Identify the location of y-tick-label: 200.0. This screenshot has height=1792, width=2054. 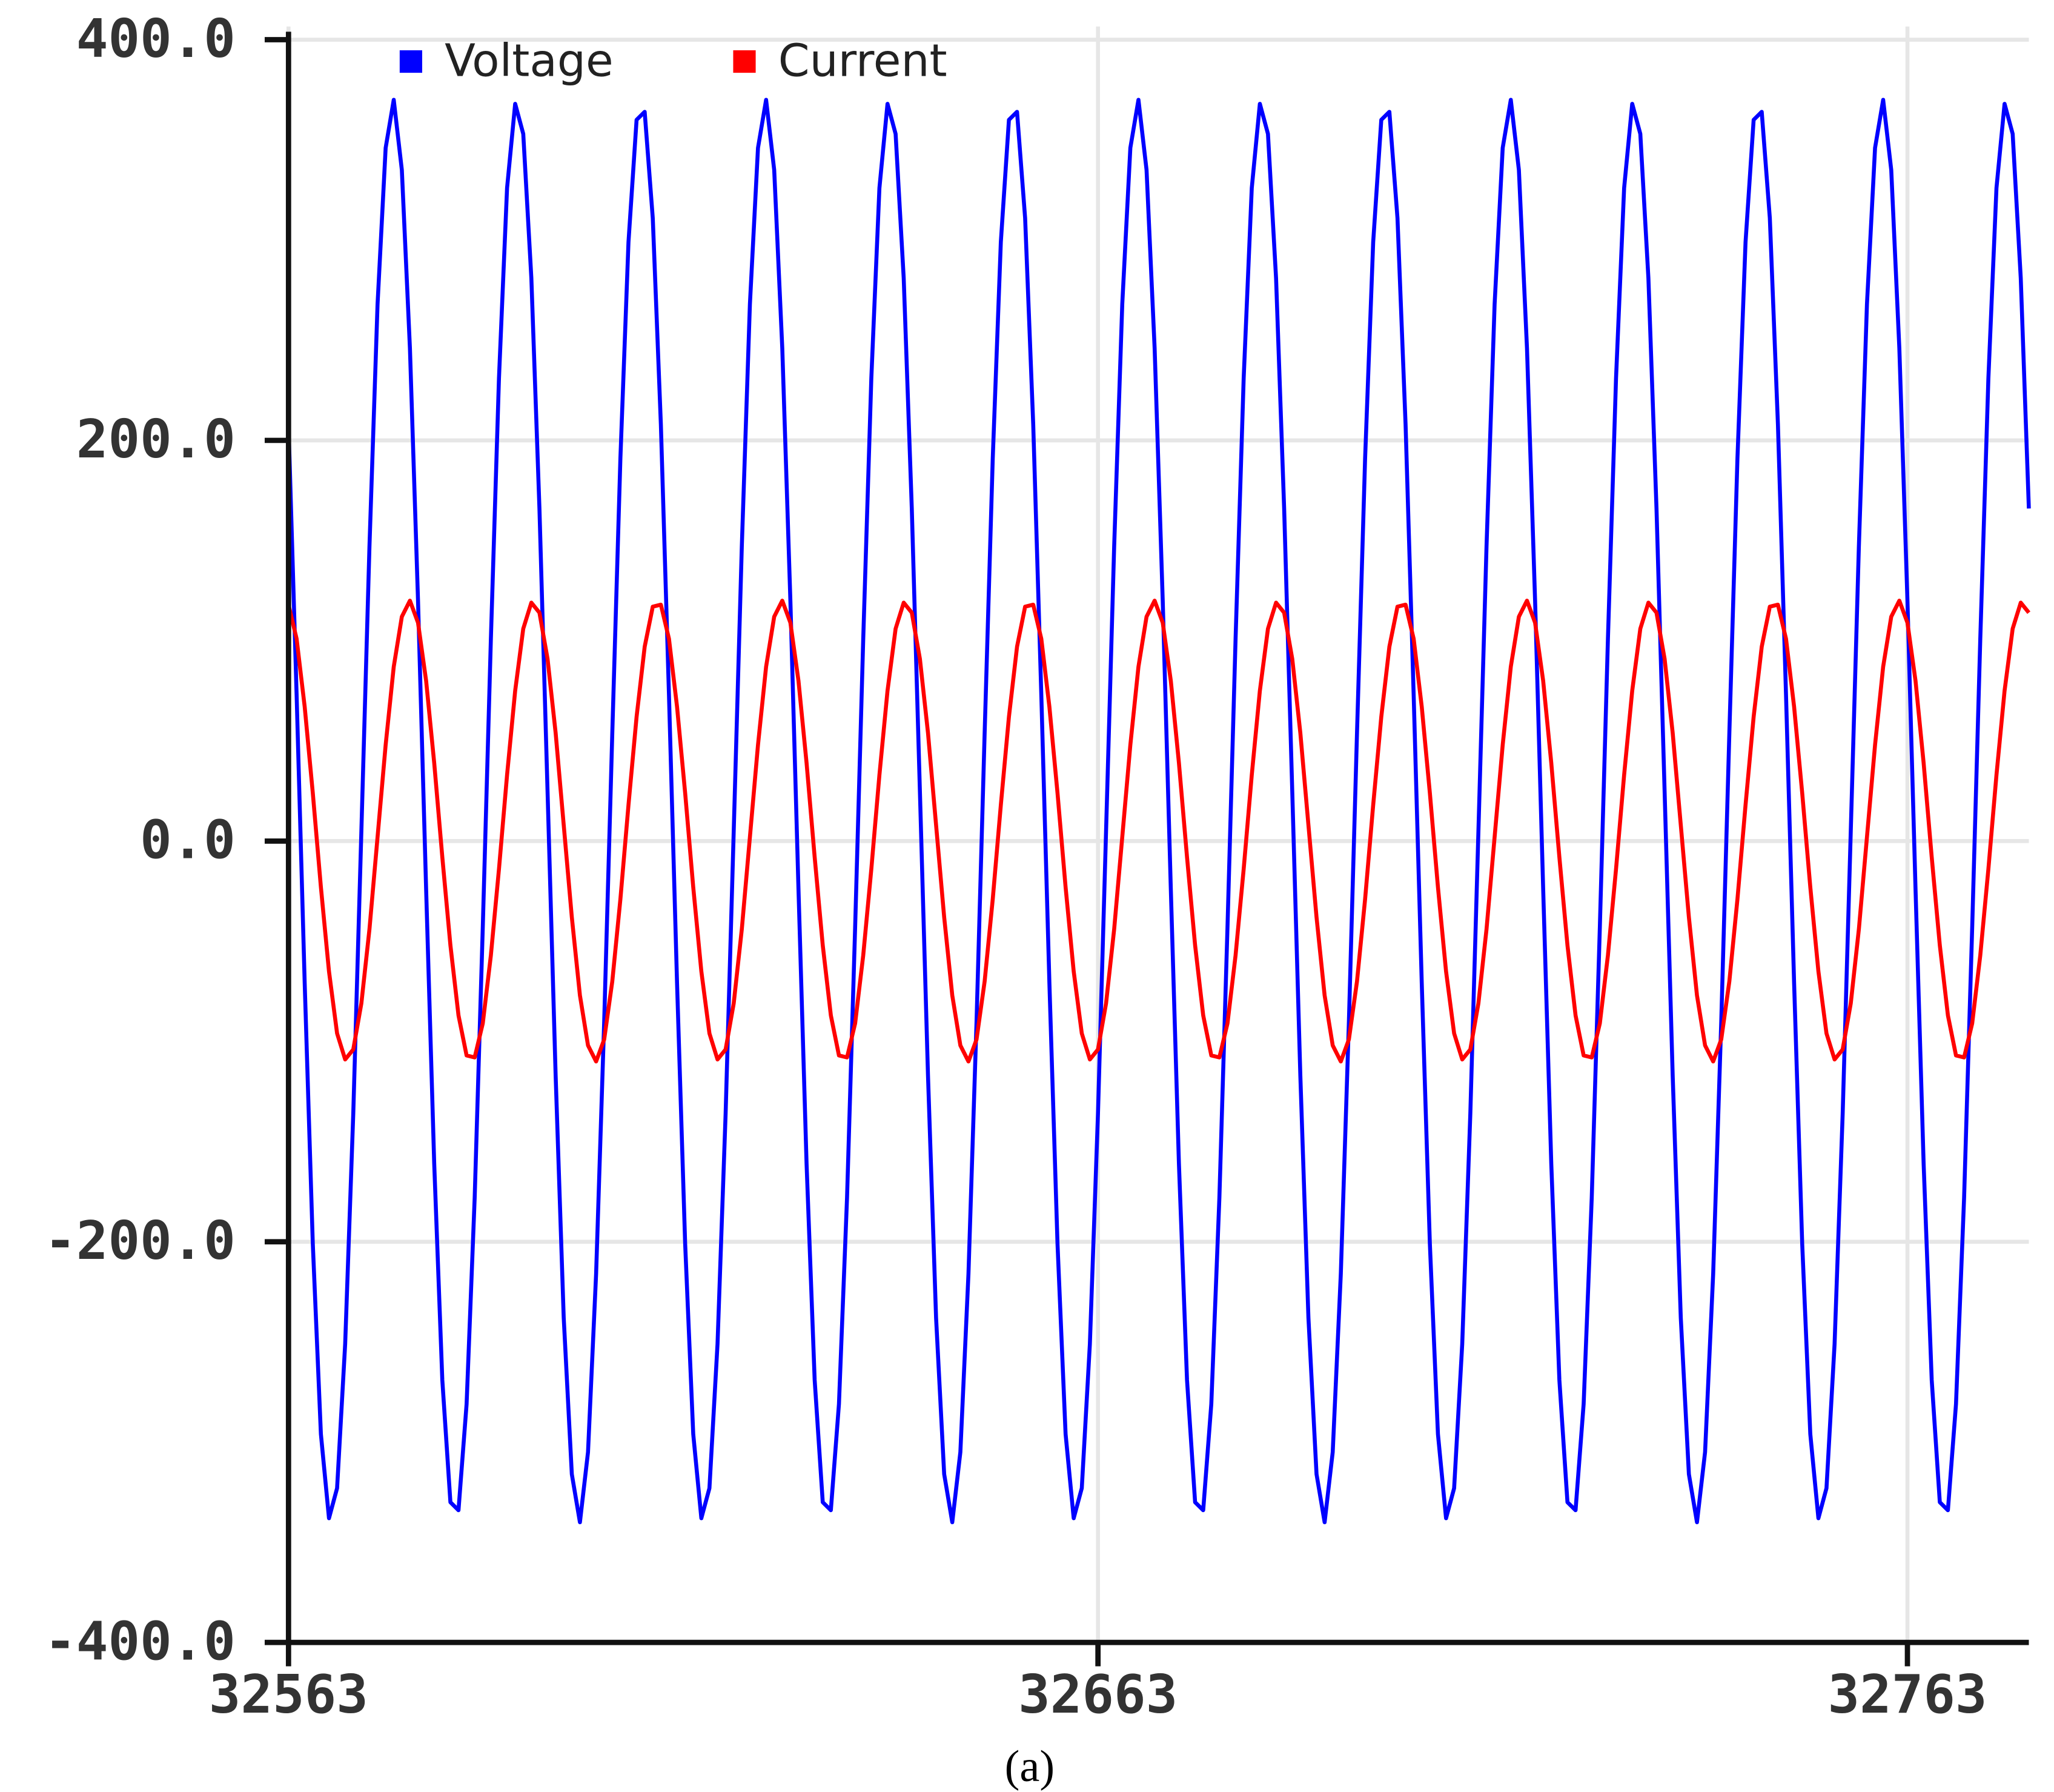
(156, 439).